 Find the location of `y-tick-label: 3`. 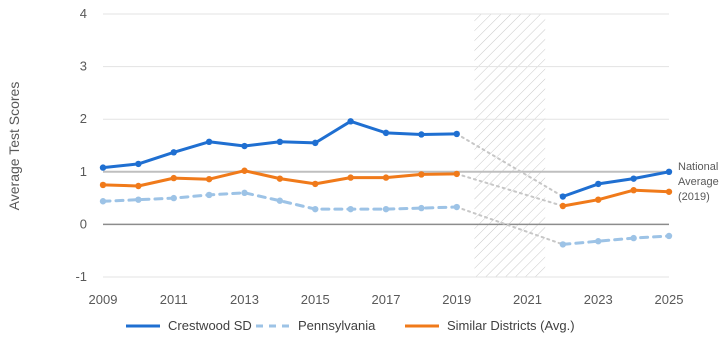

y-tick-label: 3 is located at coordinates (83, 66).